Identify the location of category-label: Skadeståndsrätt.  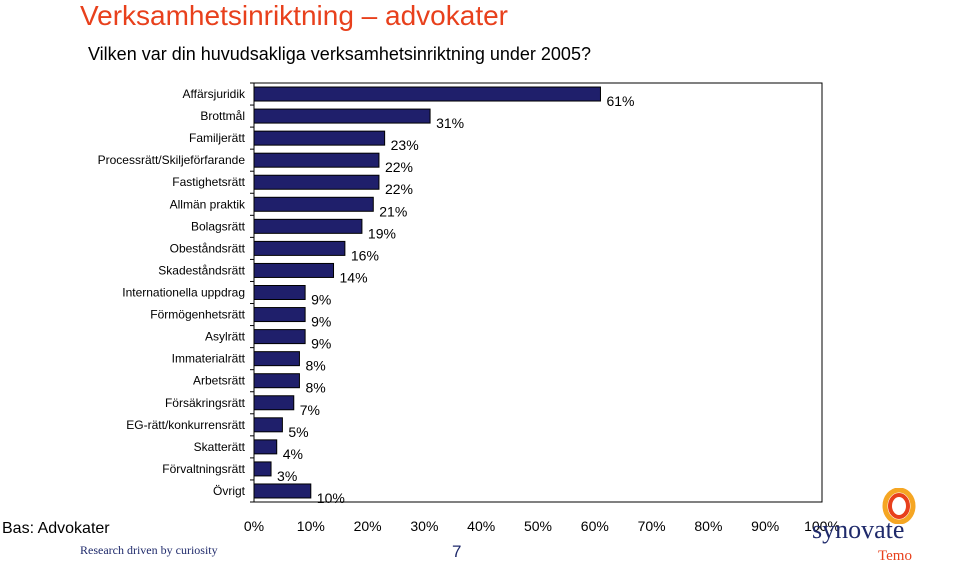
(201, 270).